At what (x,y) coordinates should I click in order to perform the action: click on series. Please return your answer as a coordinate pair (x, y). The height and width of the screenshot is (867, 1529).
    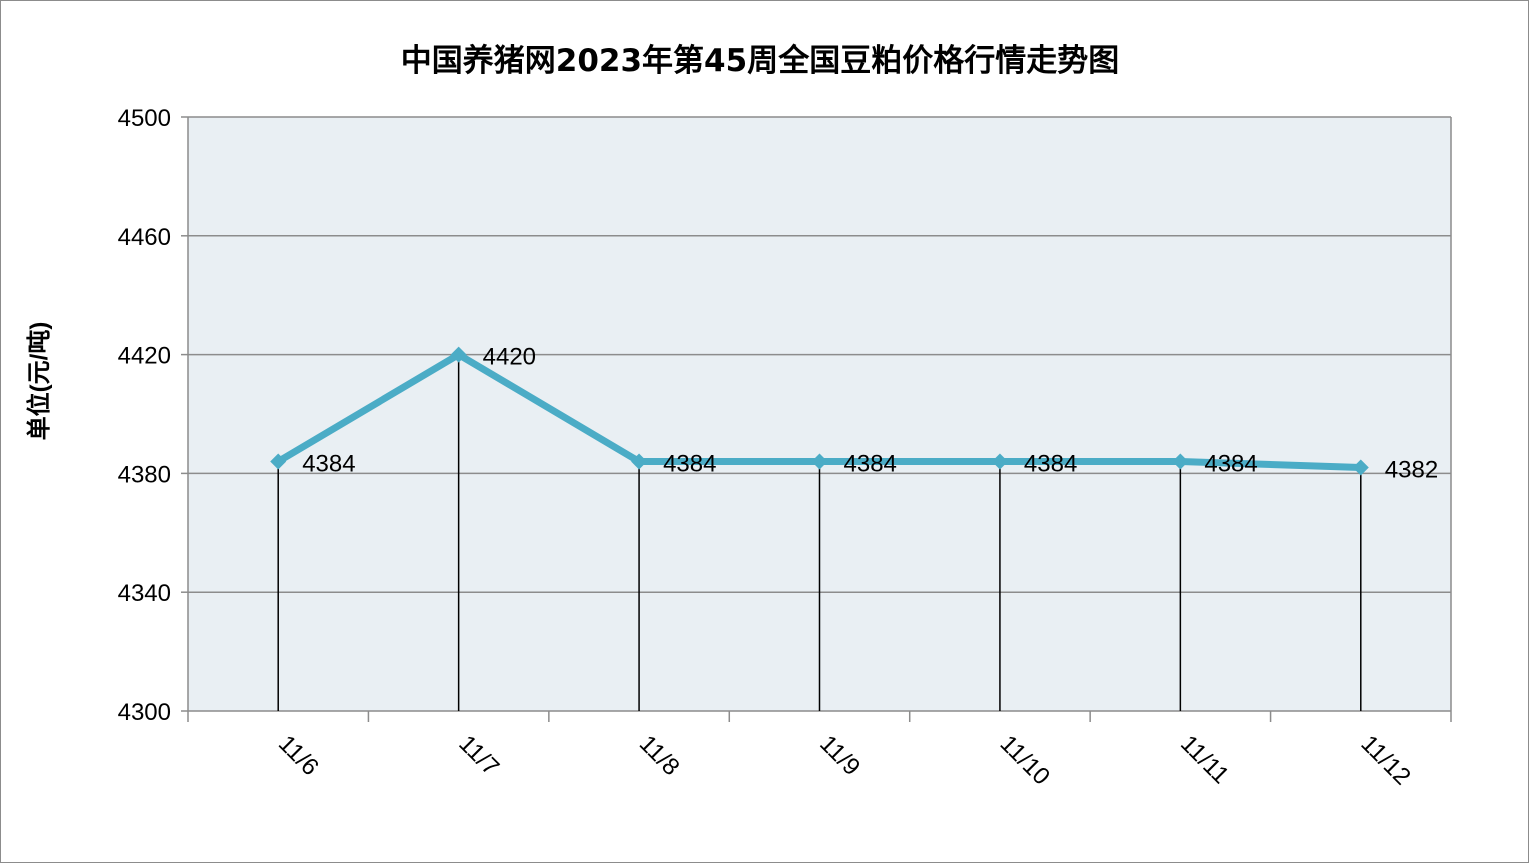
    Looking at the image, I should click on (819, 411).